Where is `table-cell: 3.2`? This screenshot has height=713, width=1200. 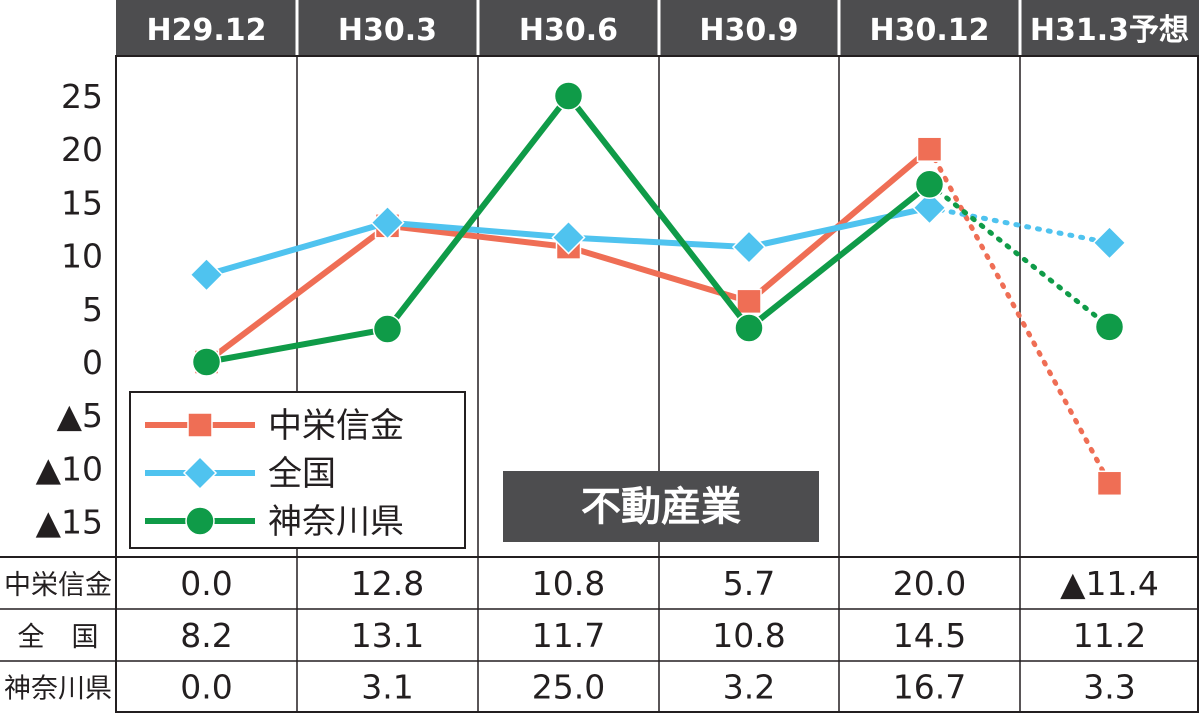
table-cell: 3.2 is located at coordinates (749, 687).